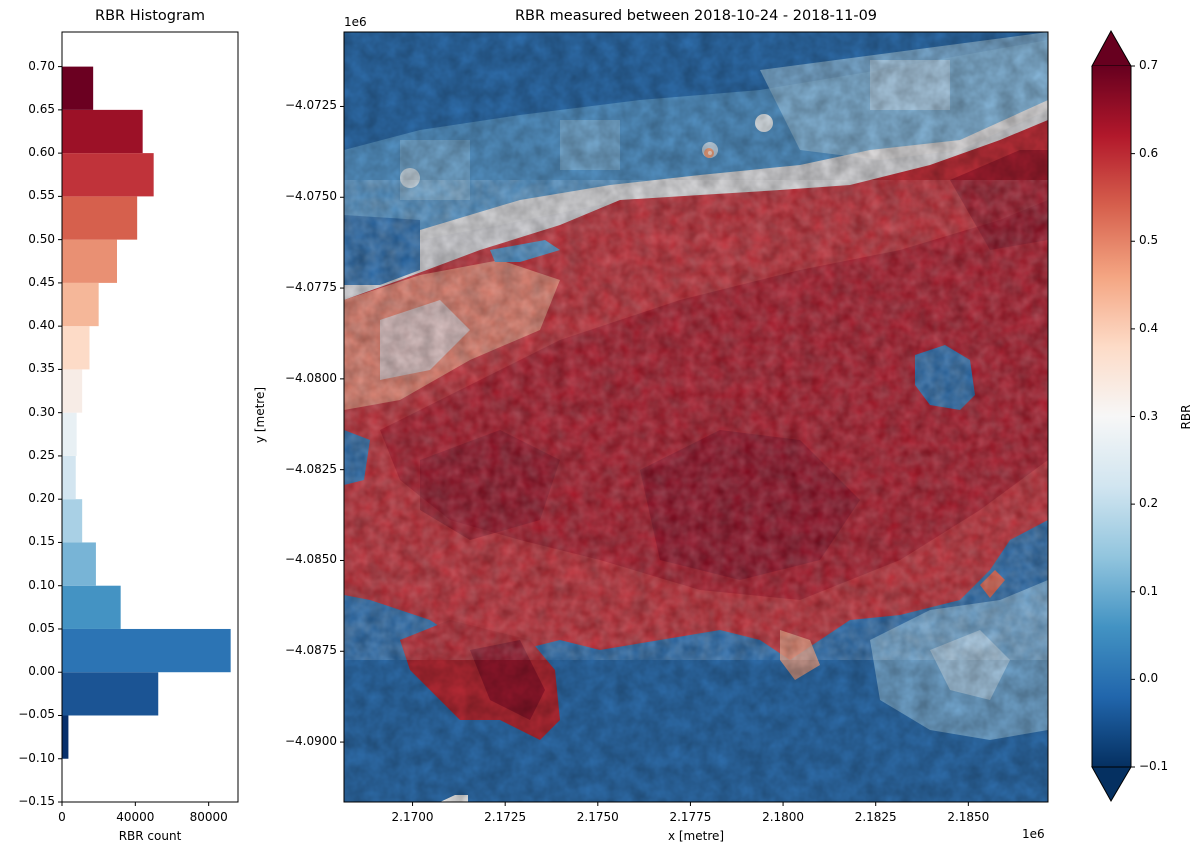 The height and width of the screenshot is (855, 1203). What do you see at coordinates (41, 152) in the screenshot?
I see `histogram-y-tick-label: 0.60` at bounding box center [41, 152].